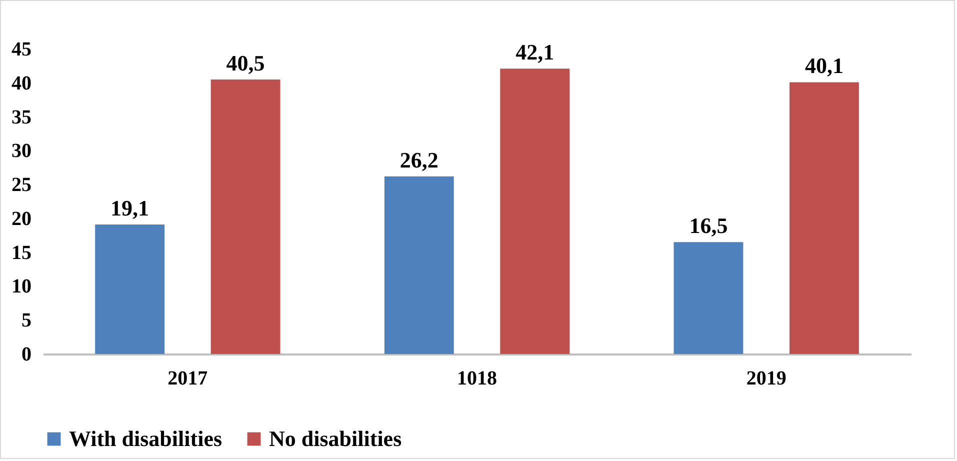  Describe the element at coordinates (535, 52) in the screenshot. I see `data-label: 42,1` at that location.